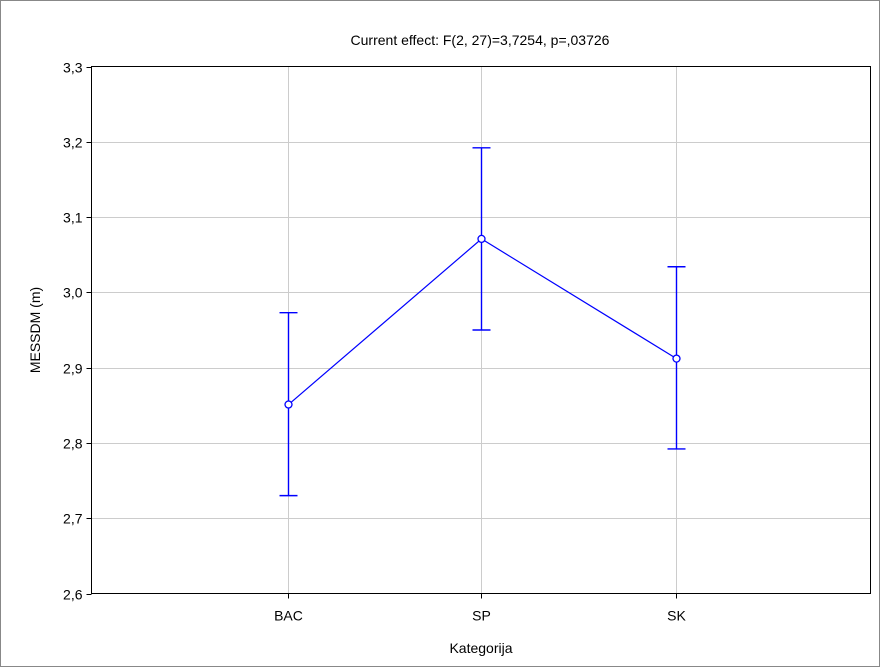  Describe the element at coordinates (73, 444) in the screenshot. I see `y-tick-label: 2,8` at that location.